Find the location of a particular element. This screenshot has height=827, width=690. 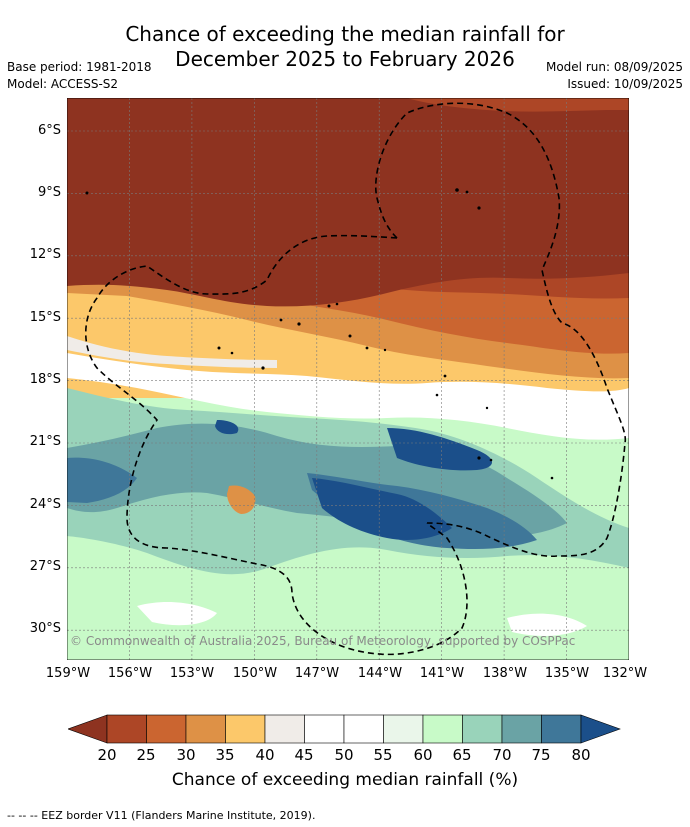

meta-right: Model run: 08/09/2025 Issued: 10/09/2025 is located at coordinates (614, 76).